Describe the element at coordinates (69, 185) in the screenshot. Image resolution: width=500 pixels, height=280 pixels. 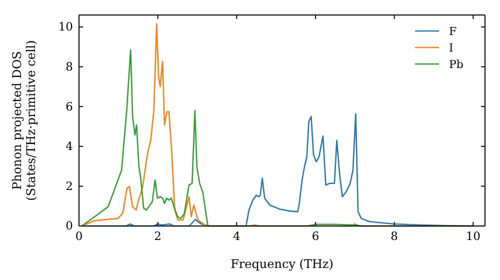
I see `y-tick-label: 2` at that location.